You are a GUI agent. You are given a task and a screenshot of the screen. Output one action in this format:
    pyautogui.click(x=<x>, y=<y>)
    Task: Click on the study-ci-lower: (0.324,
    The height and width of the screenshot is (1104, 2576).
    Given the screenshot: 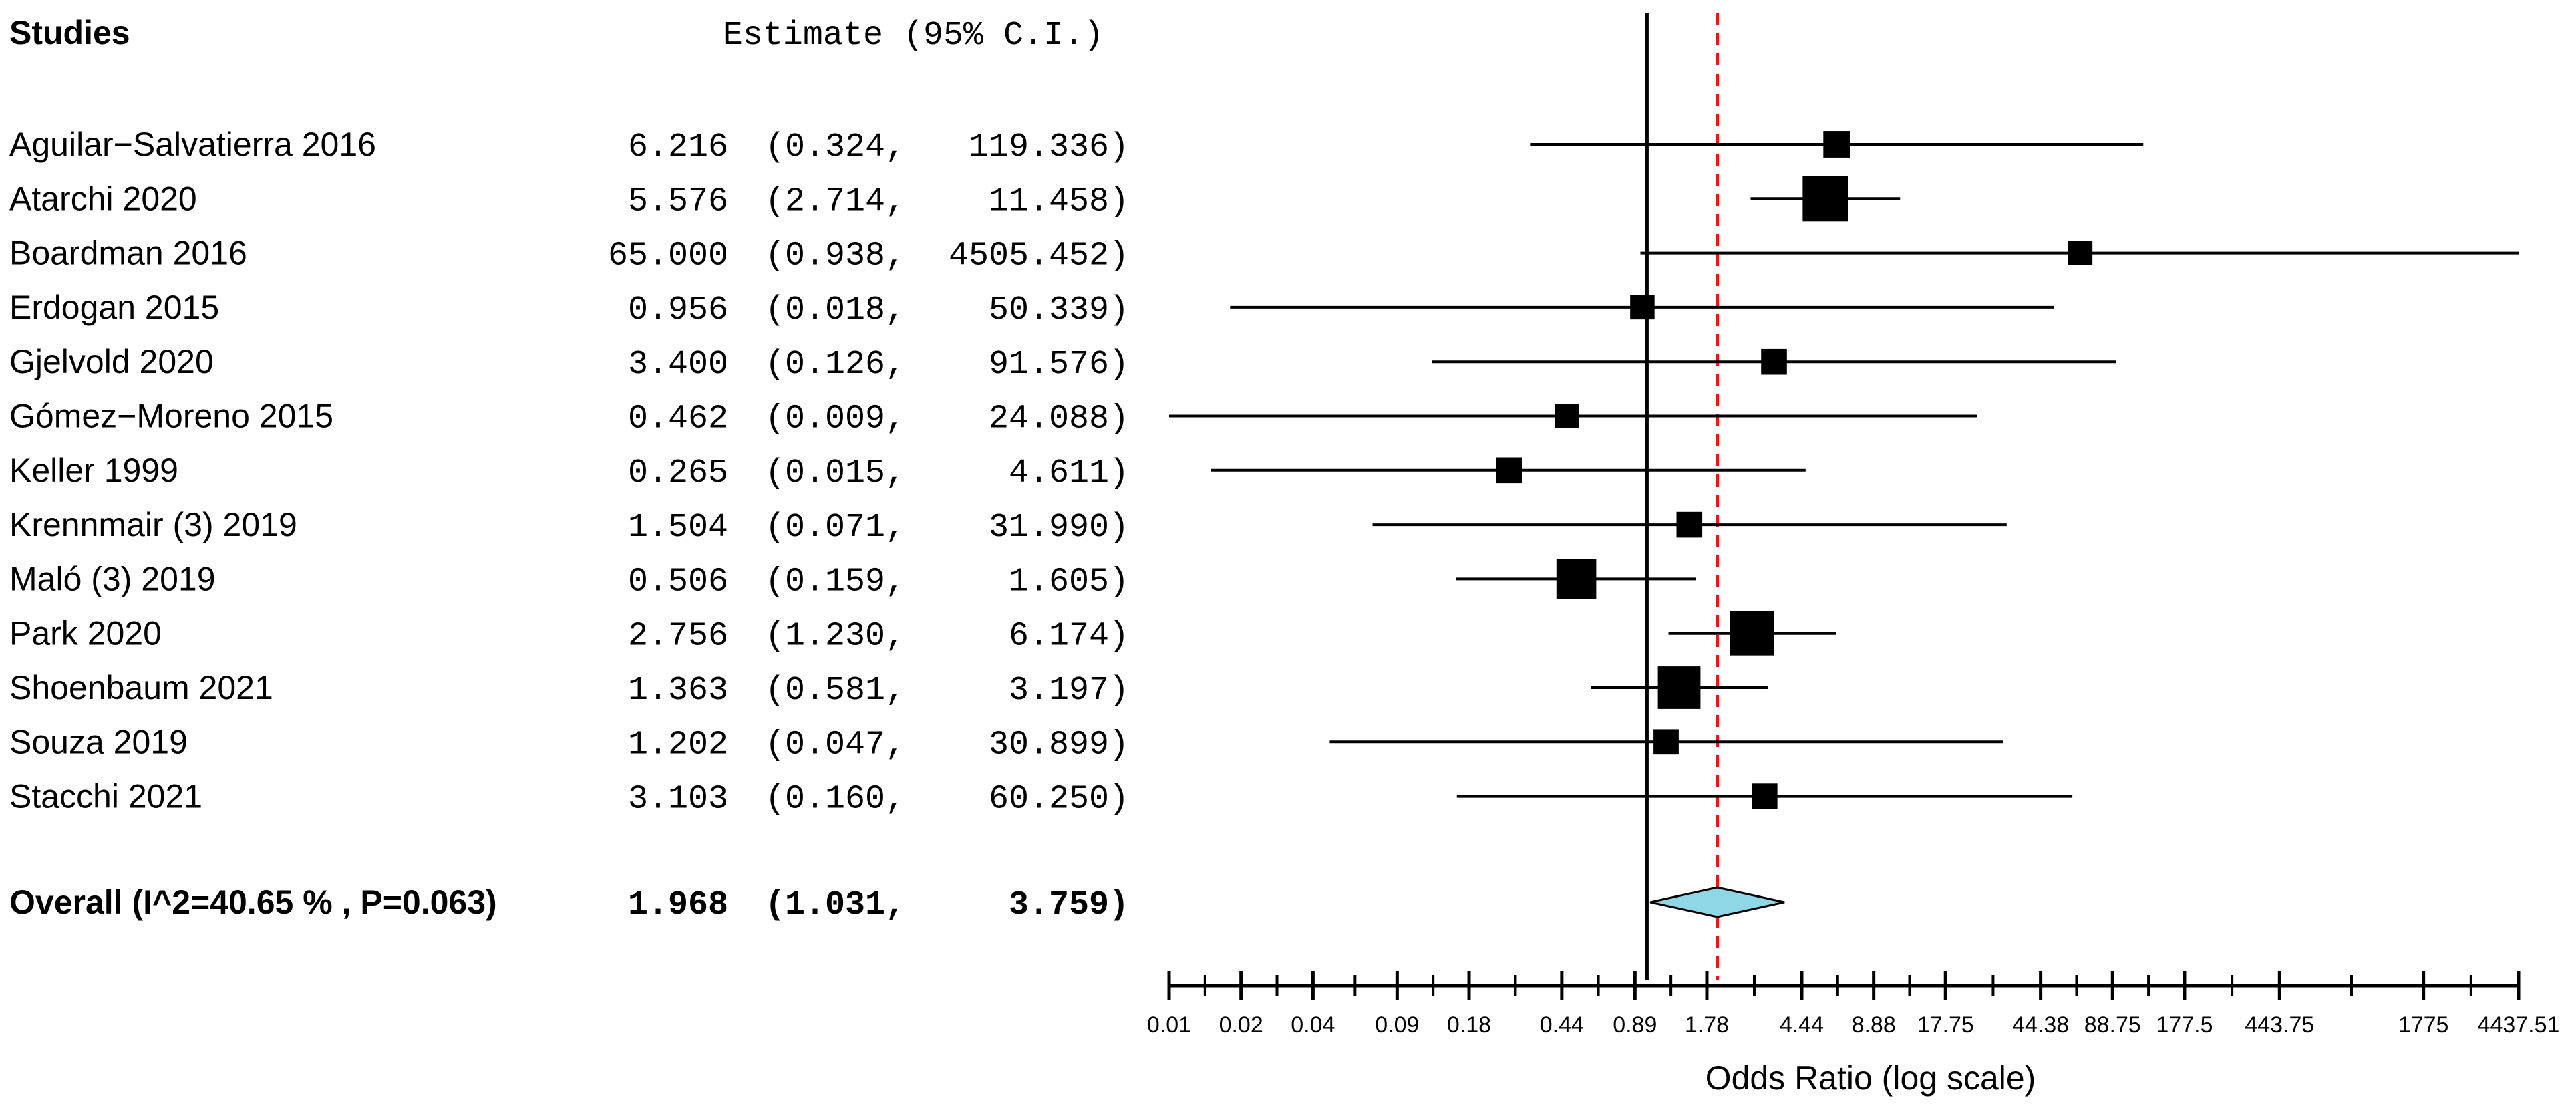 What is the action you would take?
    pyautogui.click(x=835, y=147)
    